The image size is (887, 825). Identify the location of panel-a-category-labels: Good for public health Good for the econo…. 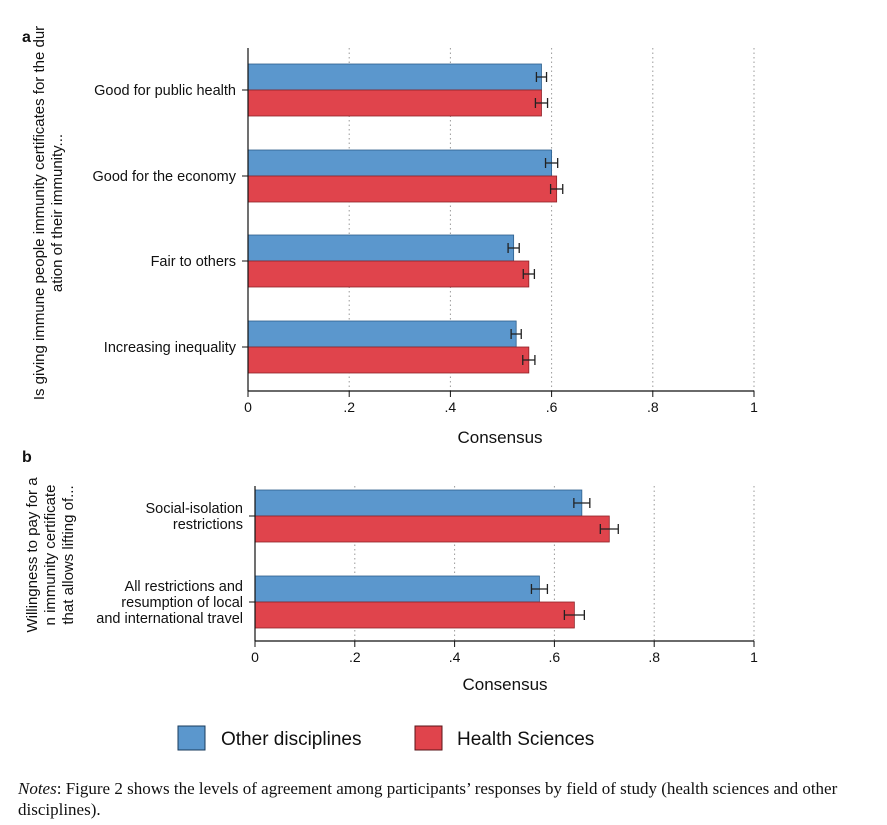
(165, 219).